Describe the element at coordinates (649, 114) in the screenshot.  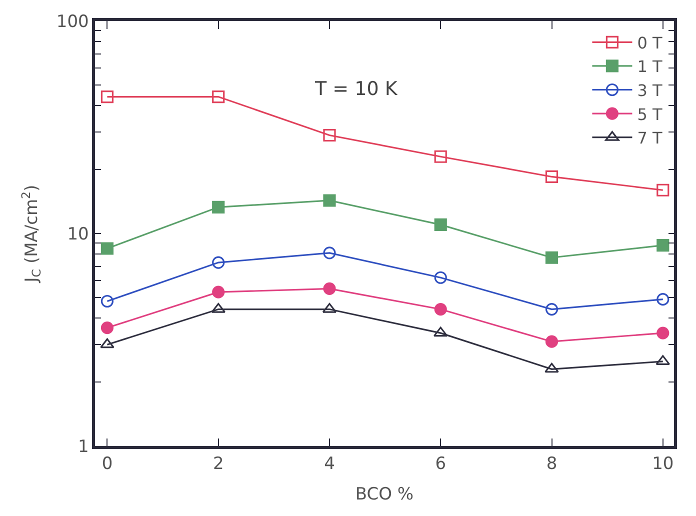
I see `legend-label: 5 T` at that location.